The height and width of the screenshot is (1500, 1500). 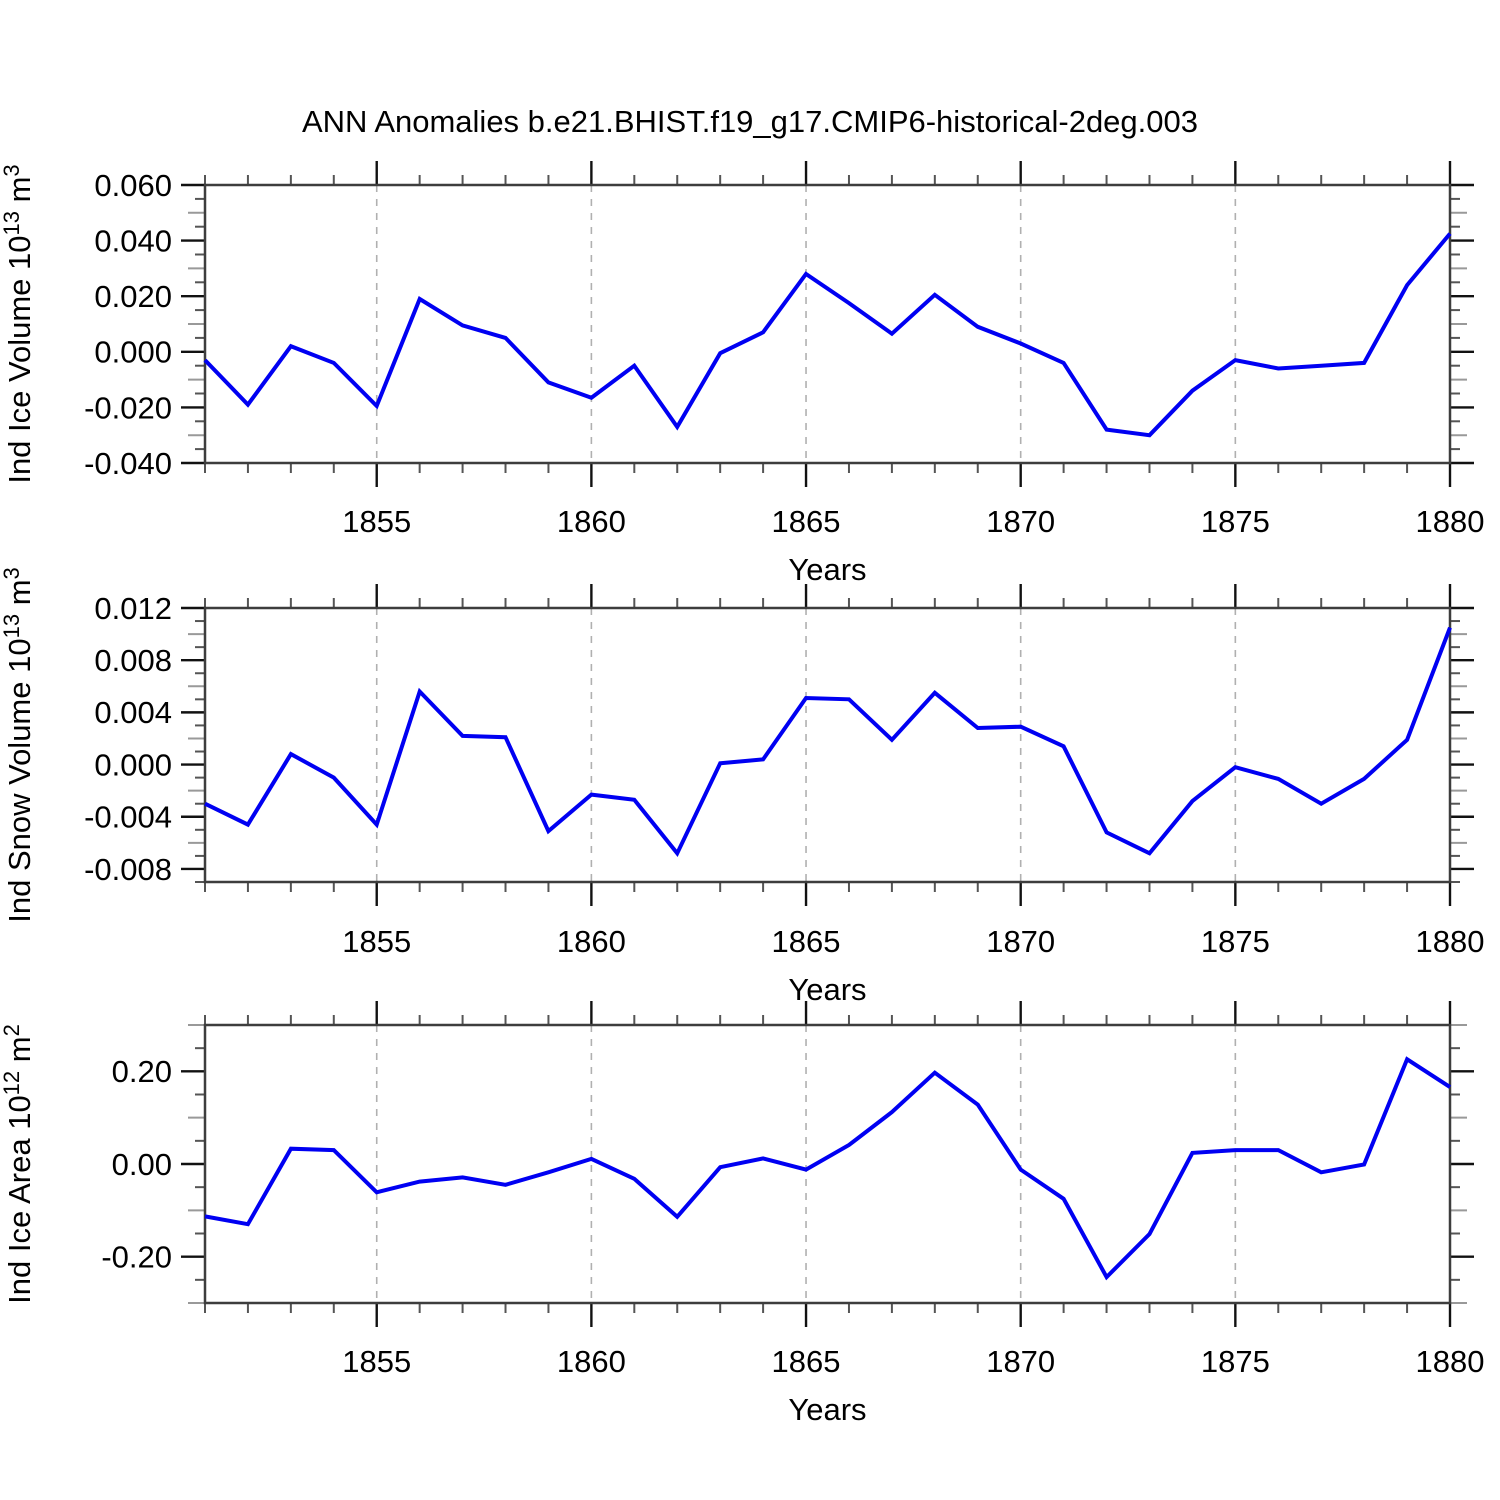 What do you see at coordinates (133, 660) in the screenshot?
I see `y-tick-label: 0.008` at bounding box center [133, 660].